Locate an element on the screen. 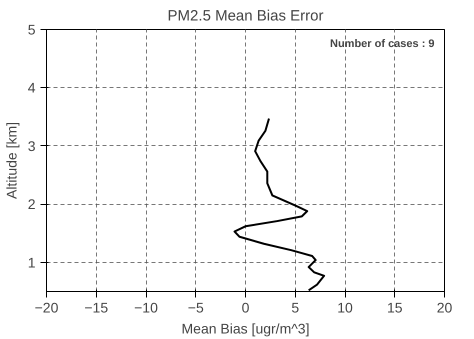 The width and height of the screenshot is (474, 339). x-axis-title: Mean Bias [ugr/m^3] is located at coordinates (246, 328).